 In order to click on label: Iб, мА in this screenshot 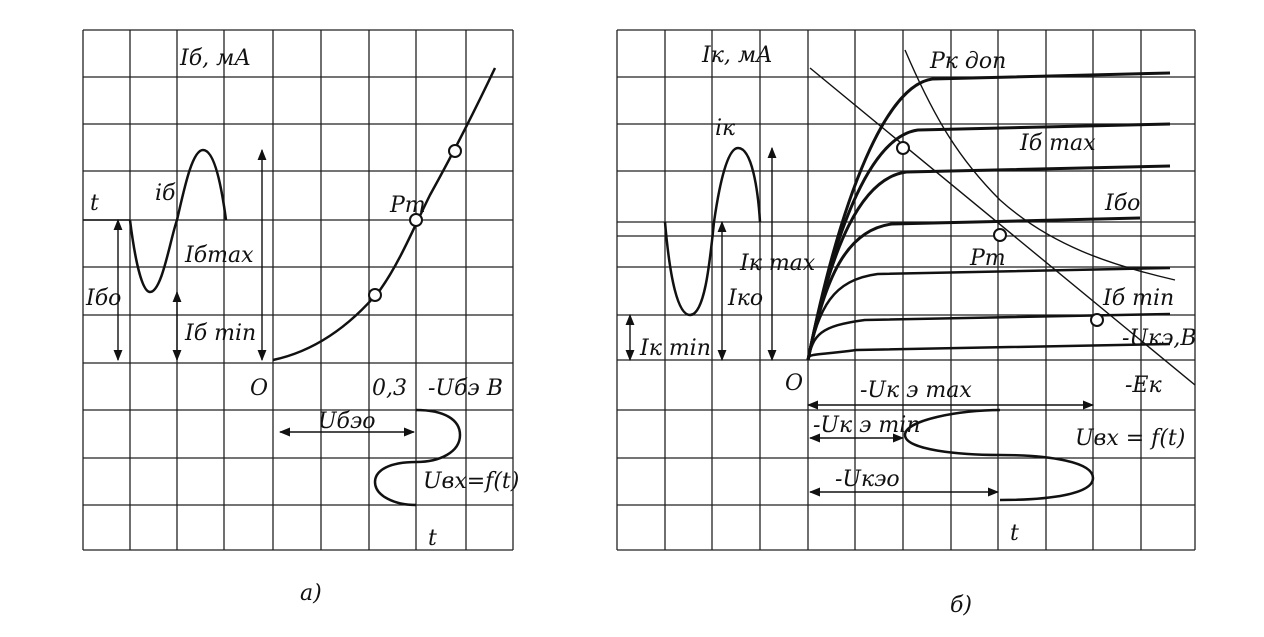, I will do `click(215, 58)`.